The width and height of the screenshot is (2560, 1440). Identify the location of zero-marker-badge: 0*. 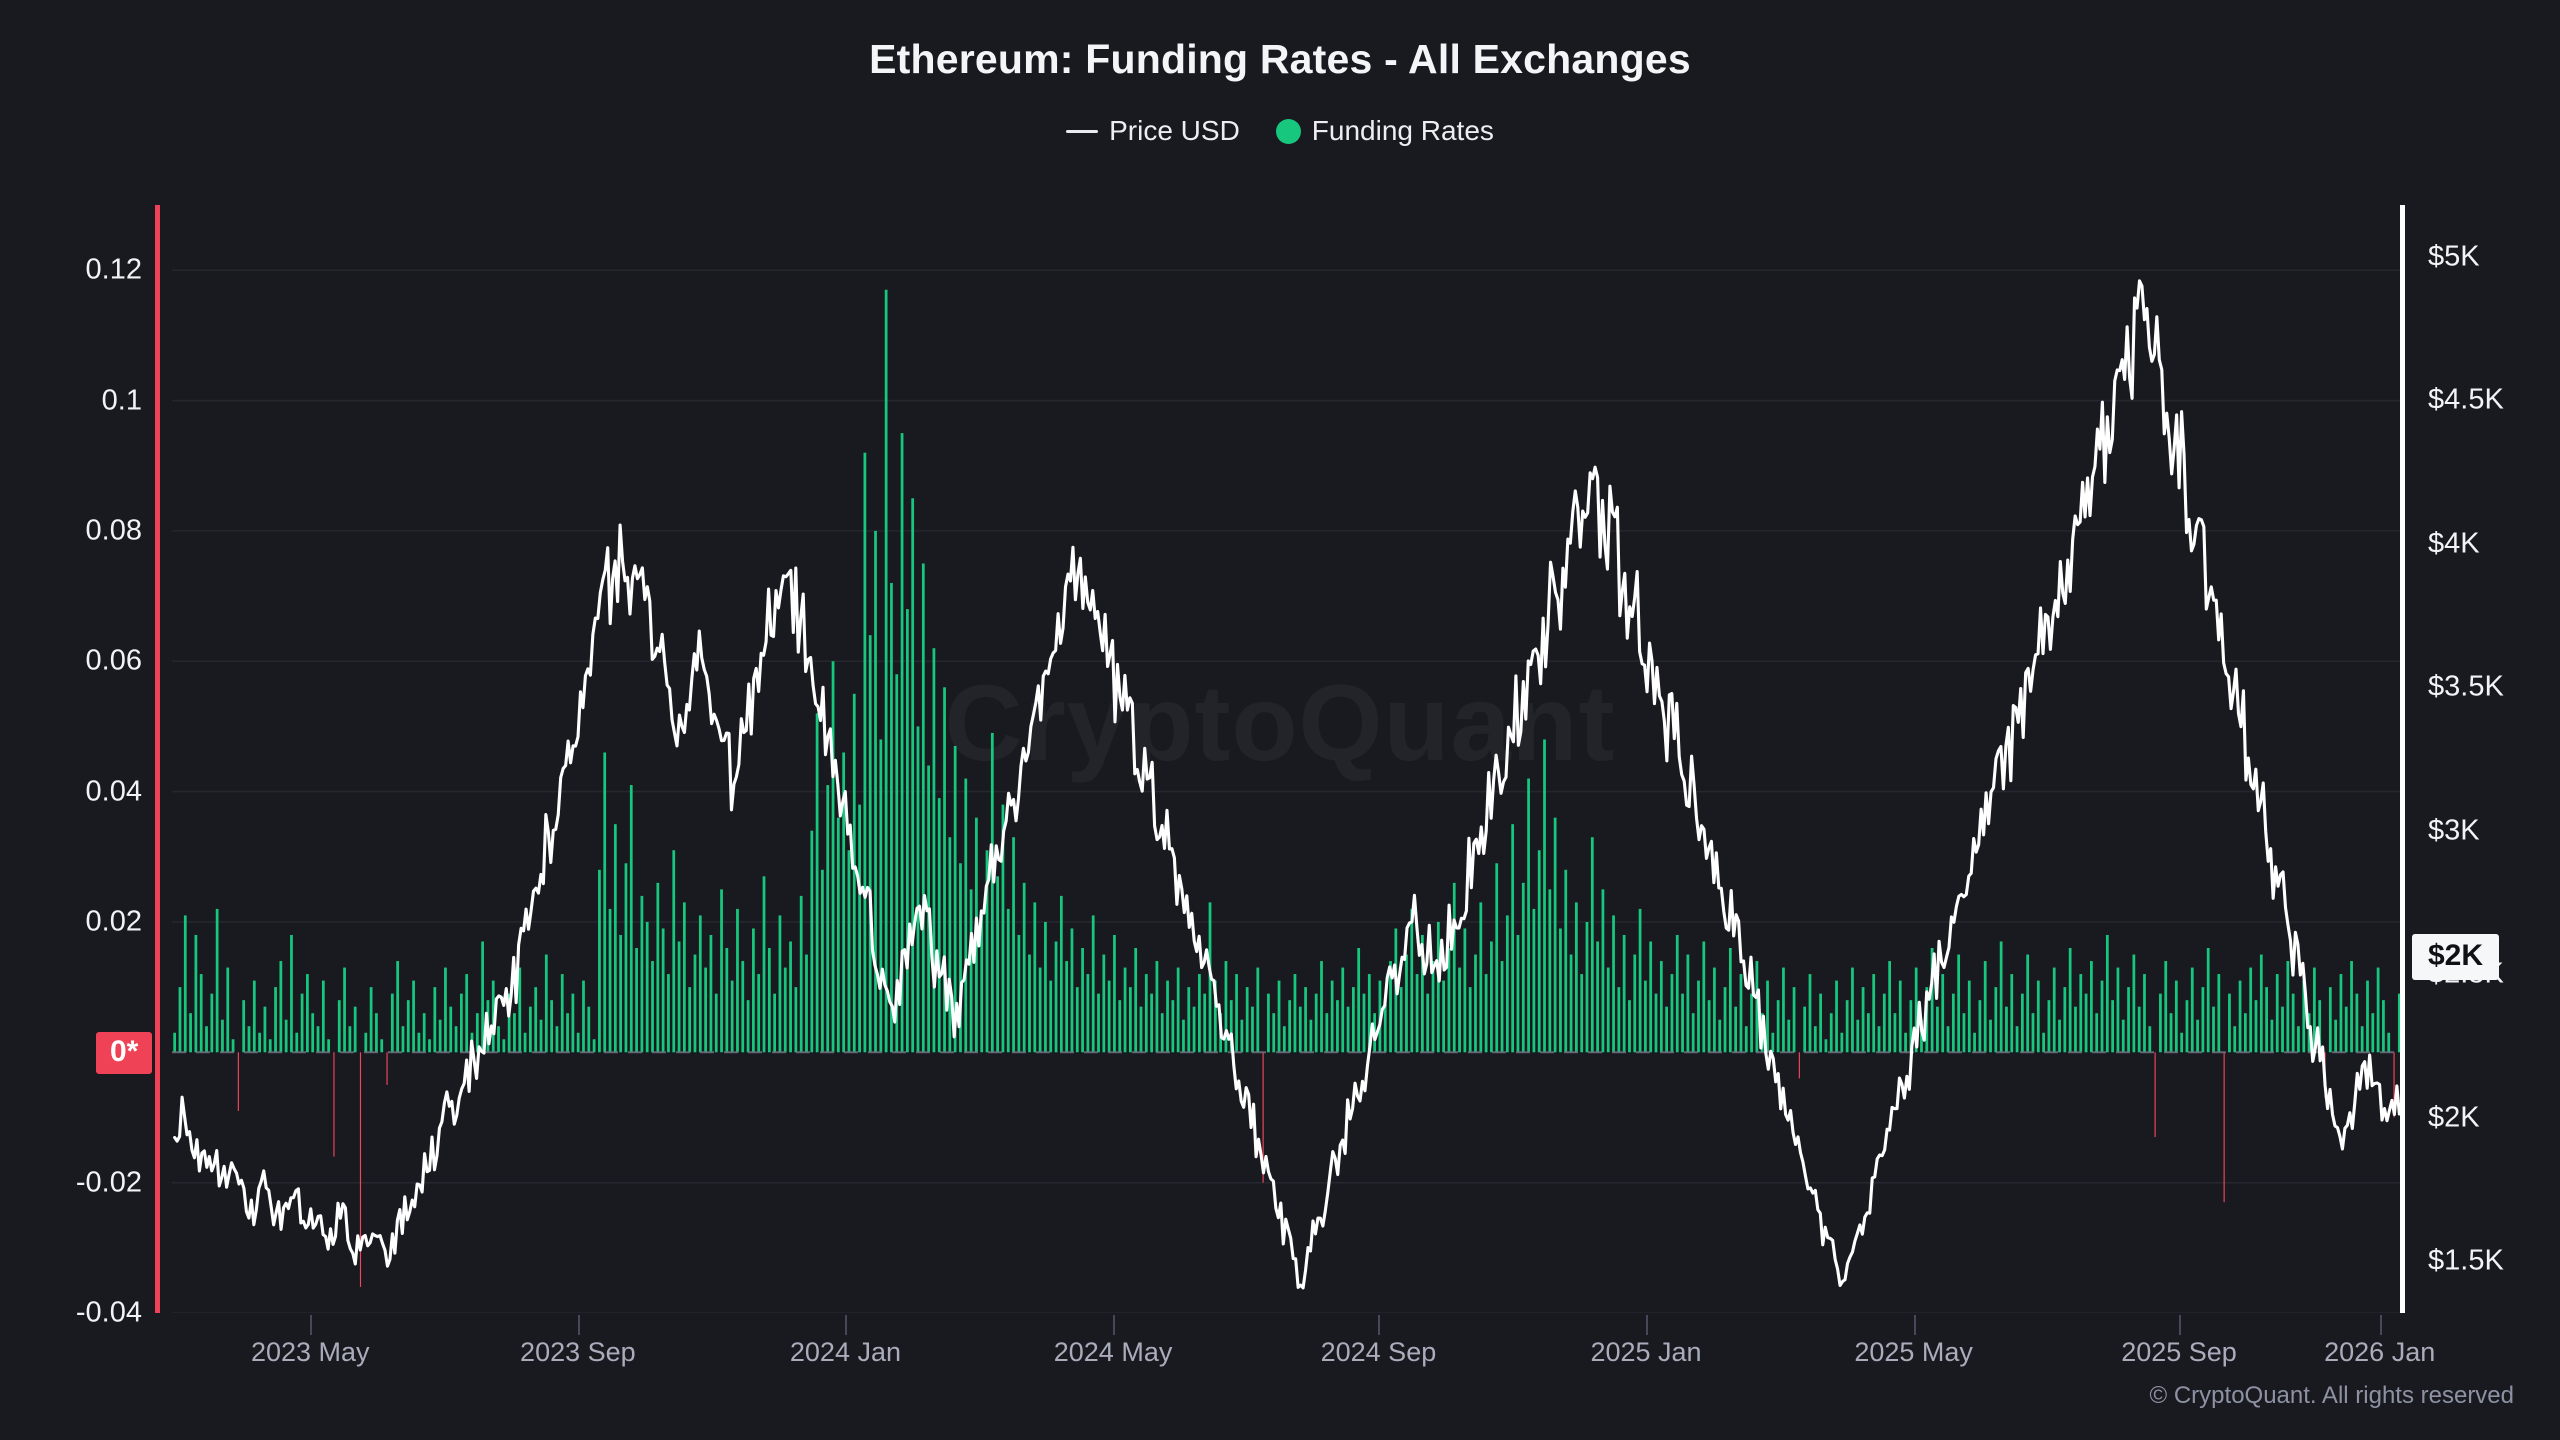
(124, 1053).